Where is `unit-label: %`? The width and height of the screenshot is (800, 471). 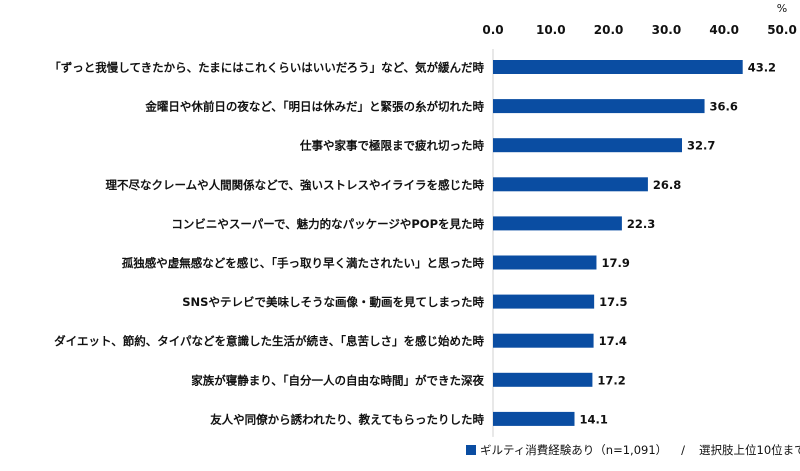
unit-label: % is located at coordinates (782, 8).